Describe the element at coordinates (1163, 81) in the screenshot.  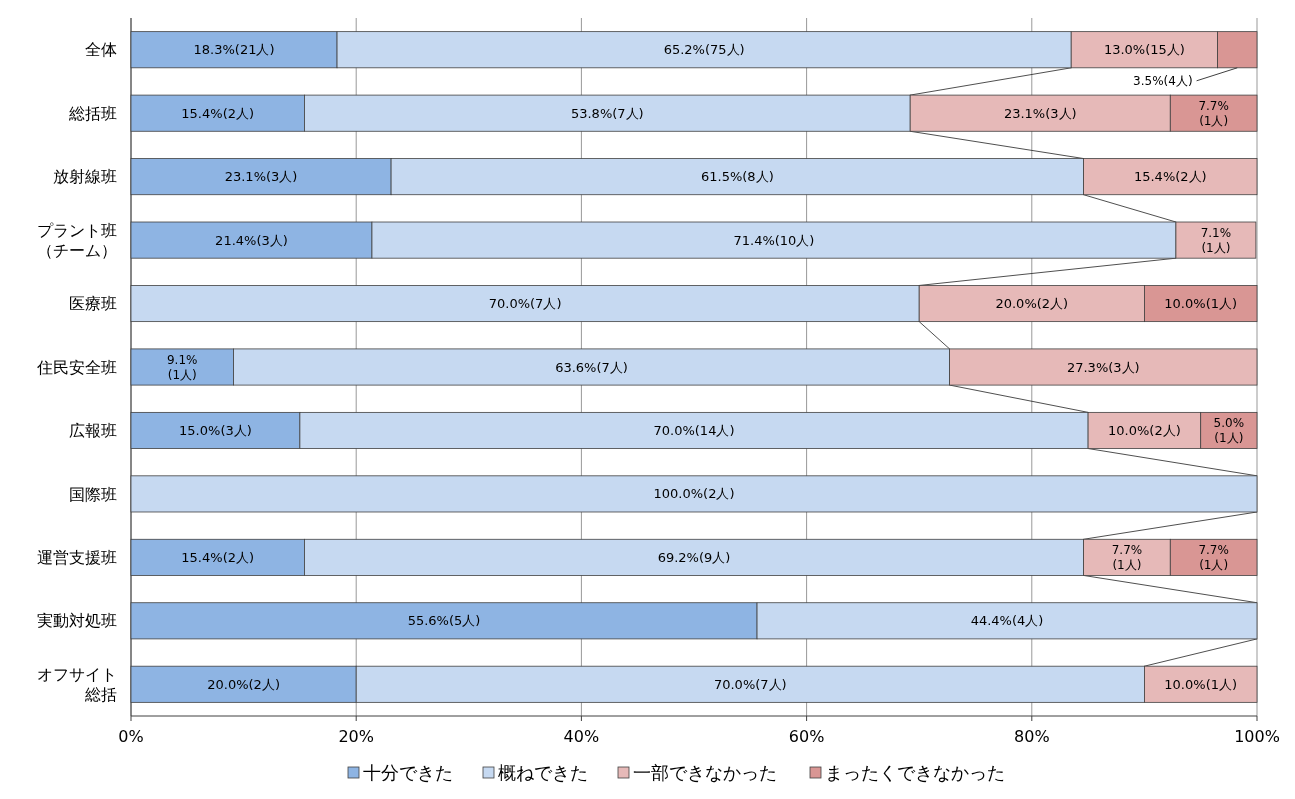
I see `data-label: 3.5%(4人)` at that location.